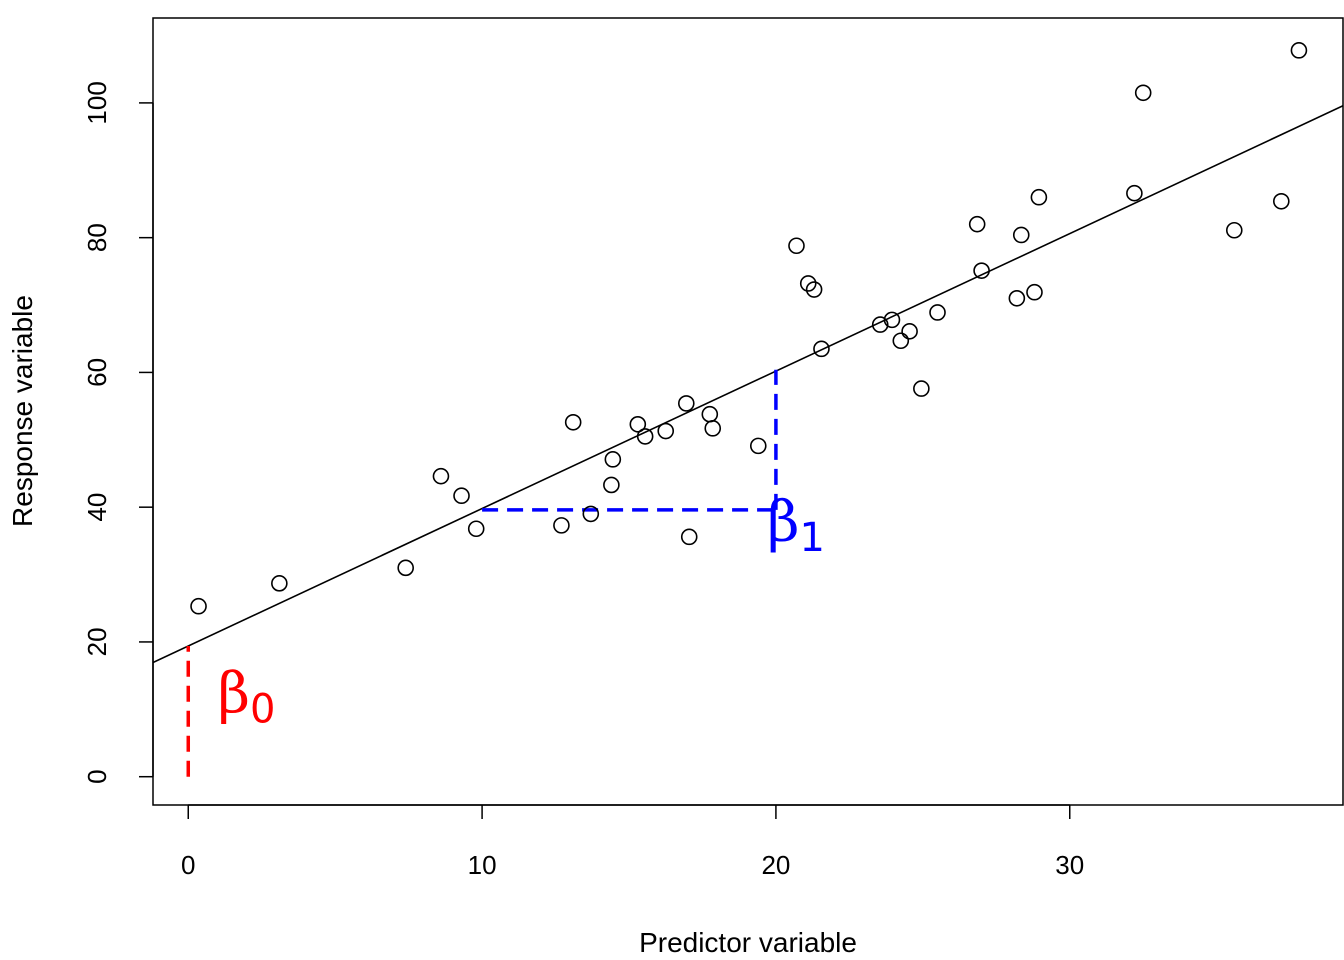 The height and width of the screenshot is (960, 1344). Describe the element at coordinates (811, 538) in the screenshot. I see `beta1-subscript: 1` at that location.